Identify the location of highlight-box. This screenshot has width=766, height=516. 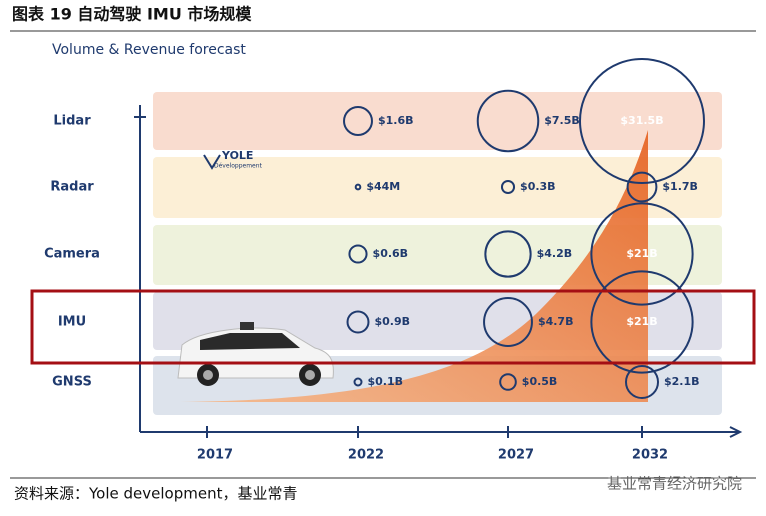
(393, 327).